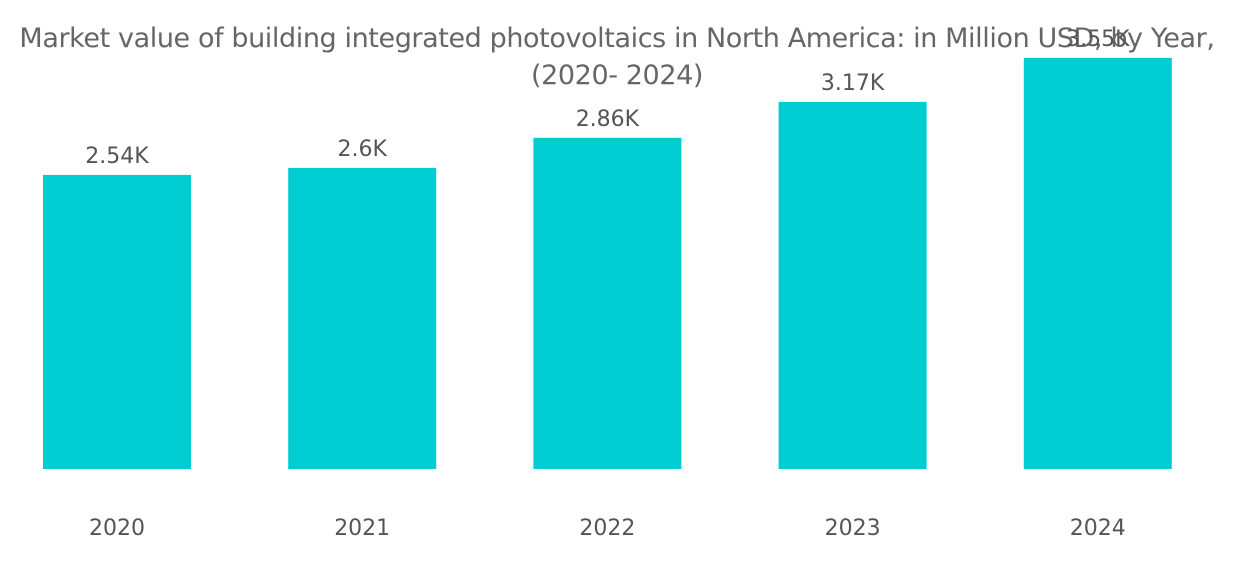  Describe the element at coordinates (117, 321) in the screenshot. I see `bar-2020` at that location.